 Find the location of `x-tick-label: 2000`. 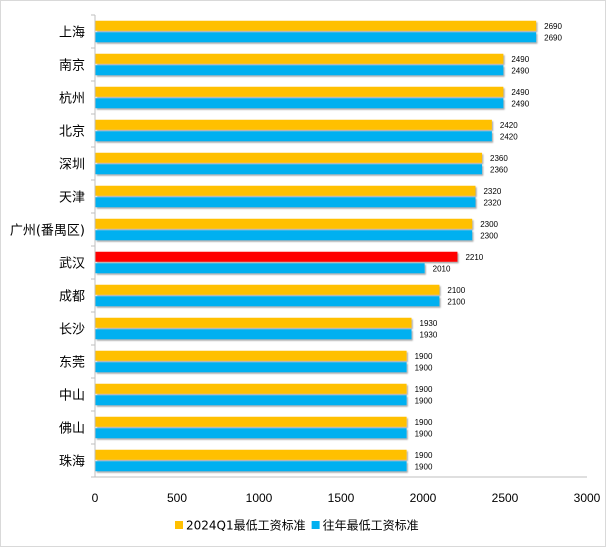

x-tick-label: 2000 is located at coordinates (423, 498).